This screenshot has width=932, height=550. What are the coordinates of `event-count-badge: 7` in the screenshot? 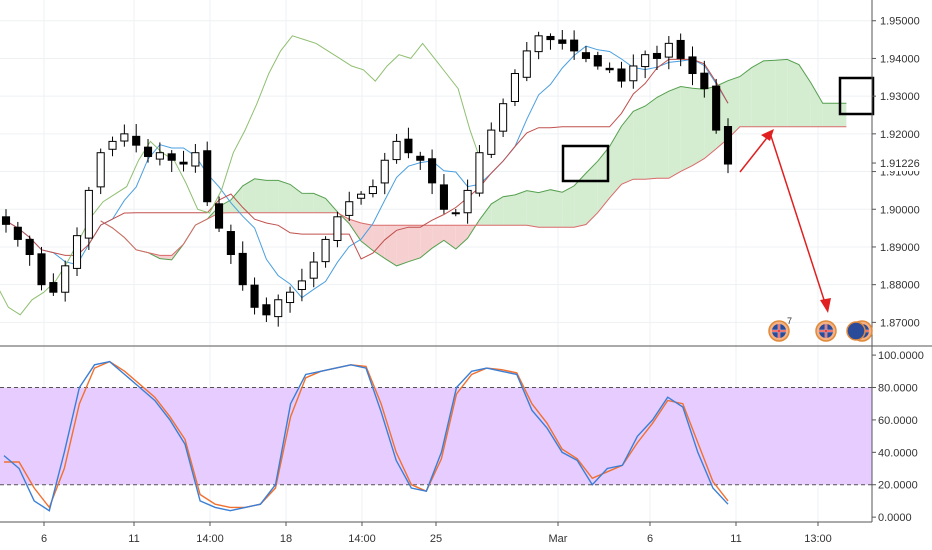 It's located at (789, 321).